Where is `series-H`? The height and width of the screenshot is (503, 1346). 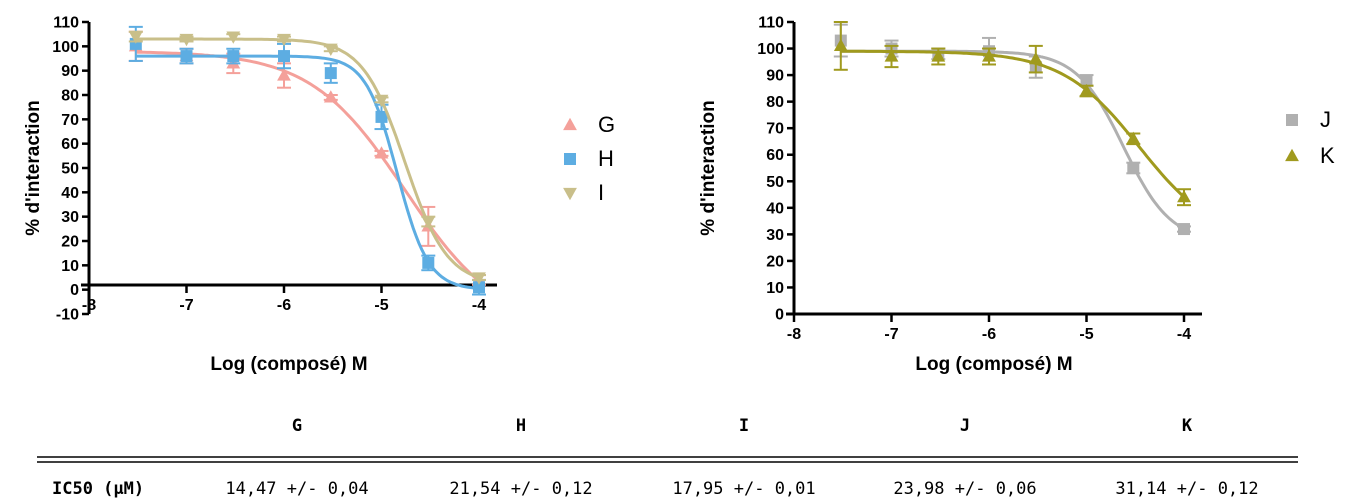
series-H is located at coordinates (307, 160).